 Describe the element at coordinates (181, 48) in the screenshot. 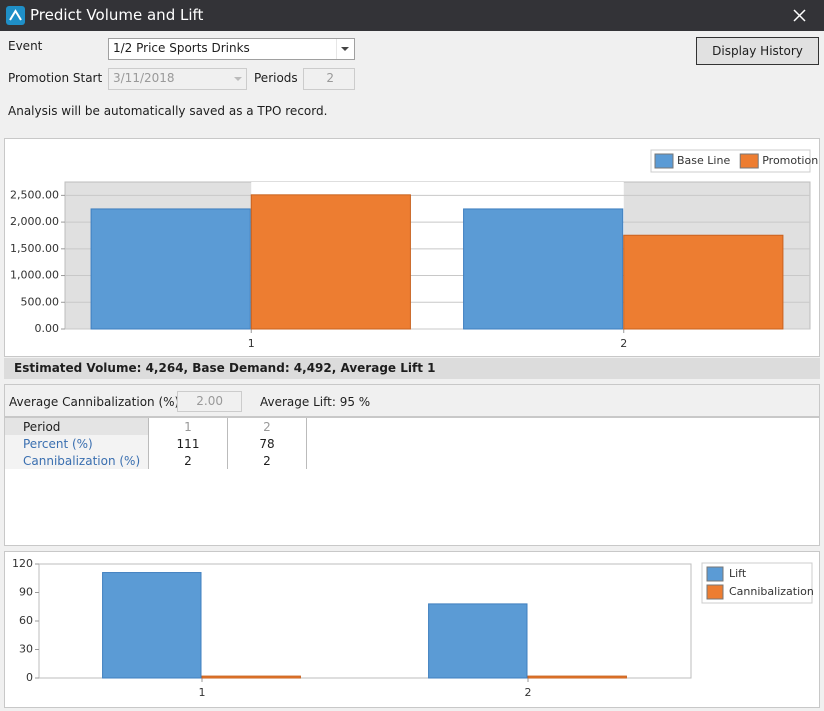

I see `event-value: 1/2 Price Sports Drinks` at that location.